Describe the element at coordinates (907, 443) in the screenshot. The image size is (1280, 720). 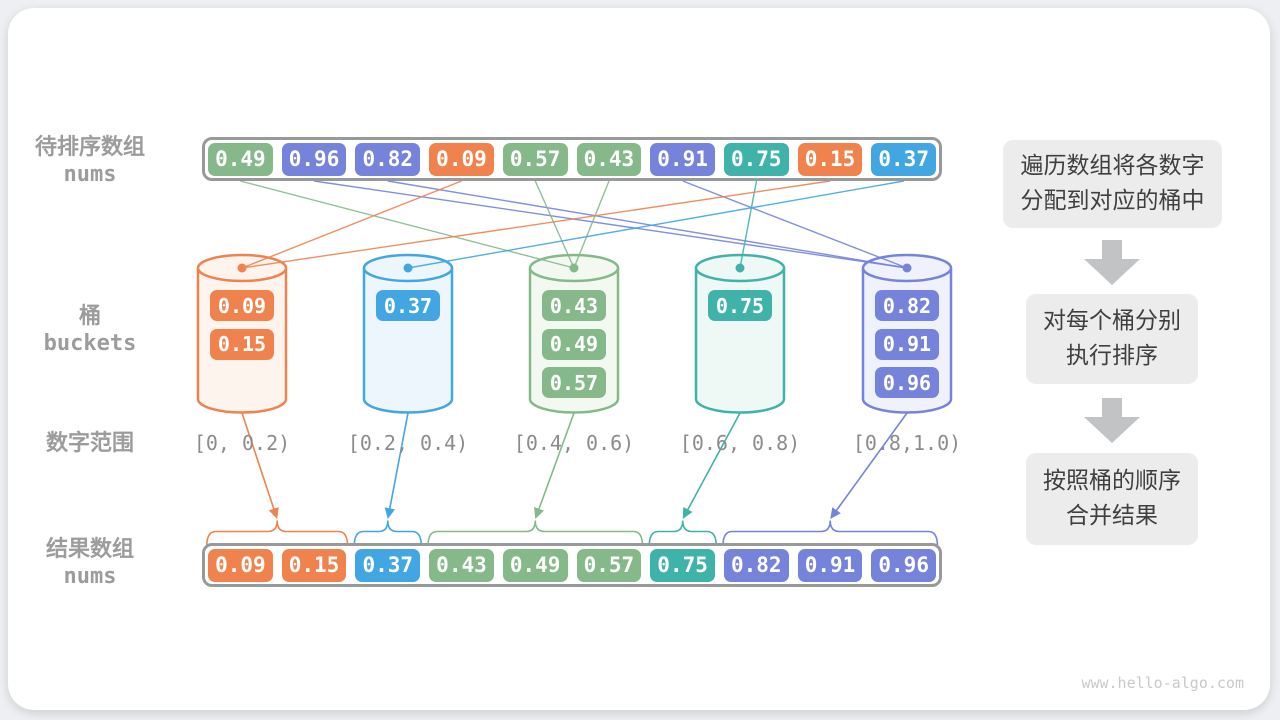
I see `bucket-range-label: [0.8,1.0)` at that location.